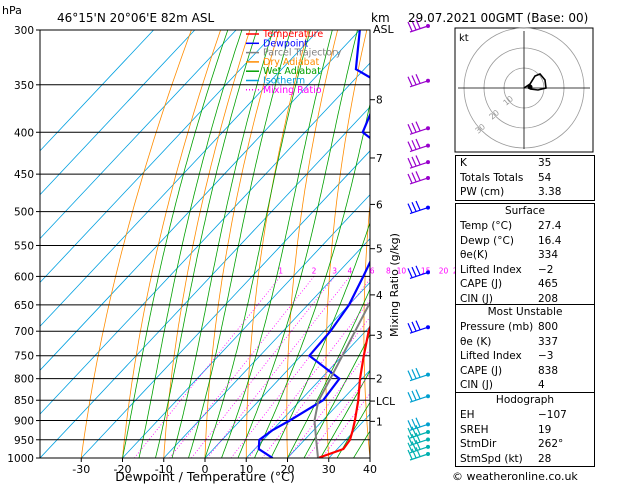 The image size is (629, 486). What do you see at coordinates (24, 357) in the screenshot?
I see `y-tick-label: 750` at bounding box center [24, 357].